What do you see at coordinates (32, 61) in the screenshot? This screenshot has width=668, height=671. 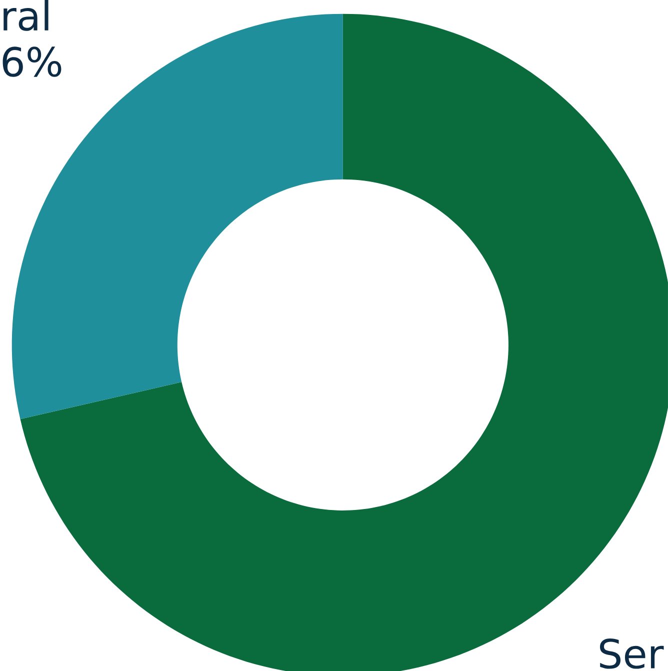 I see `text: 6%` at bounding box center [32, 61].